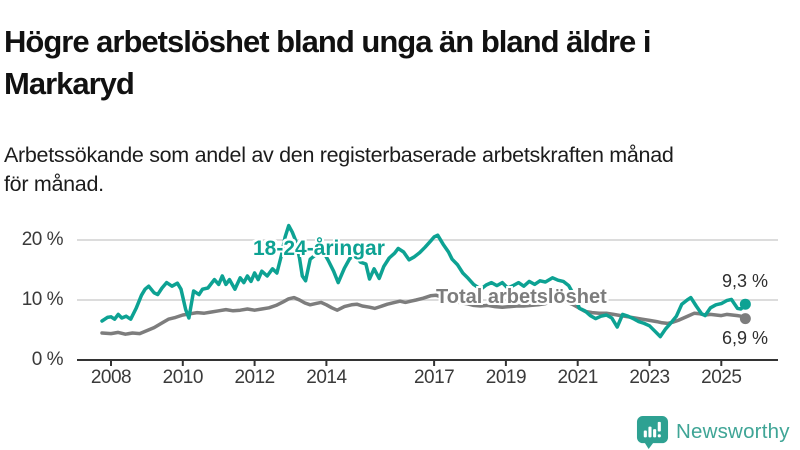 The height and width of the screenshot is (450, 800). Describe the element at coordinates (744, 338) in the screenshot. I see `end-value-total: 6,9 %` at that location.